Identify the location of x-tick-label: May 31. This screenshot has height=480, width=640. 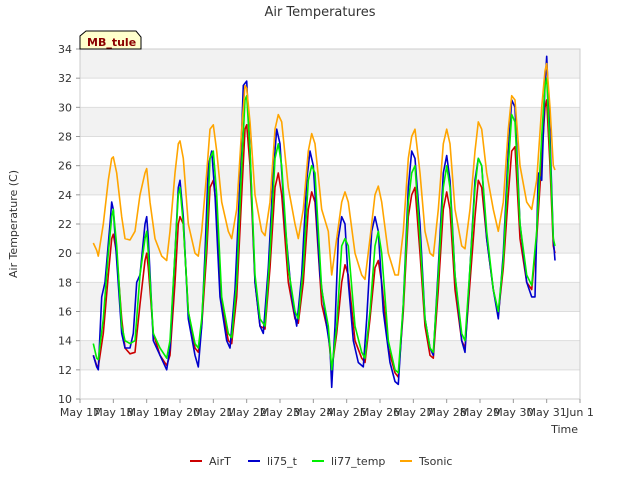
(547, 412).